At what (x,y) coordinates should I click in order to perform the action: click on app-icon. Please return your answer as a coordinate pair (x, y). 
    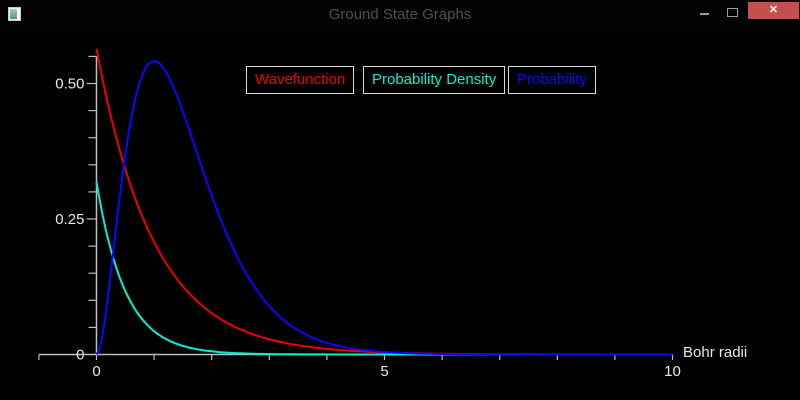
    Looking at the image, I should click on (14, 14).